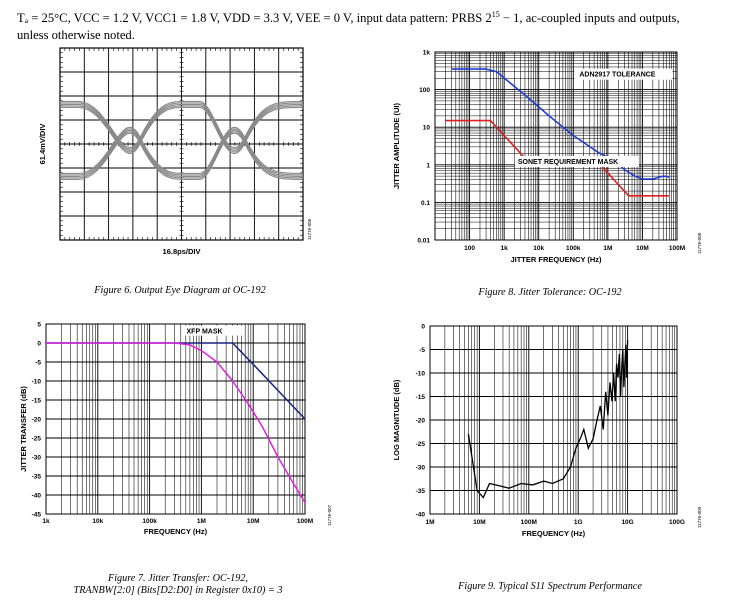 Image resolution: width=730 pixels, height=608 pixels. Describe the element at coordinates (37, 382) in the screenshot. I see `jx-ytick-label: -10` at that location.